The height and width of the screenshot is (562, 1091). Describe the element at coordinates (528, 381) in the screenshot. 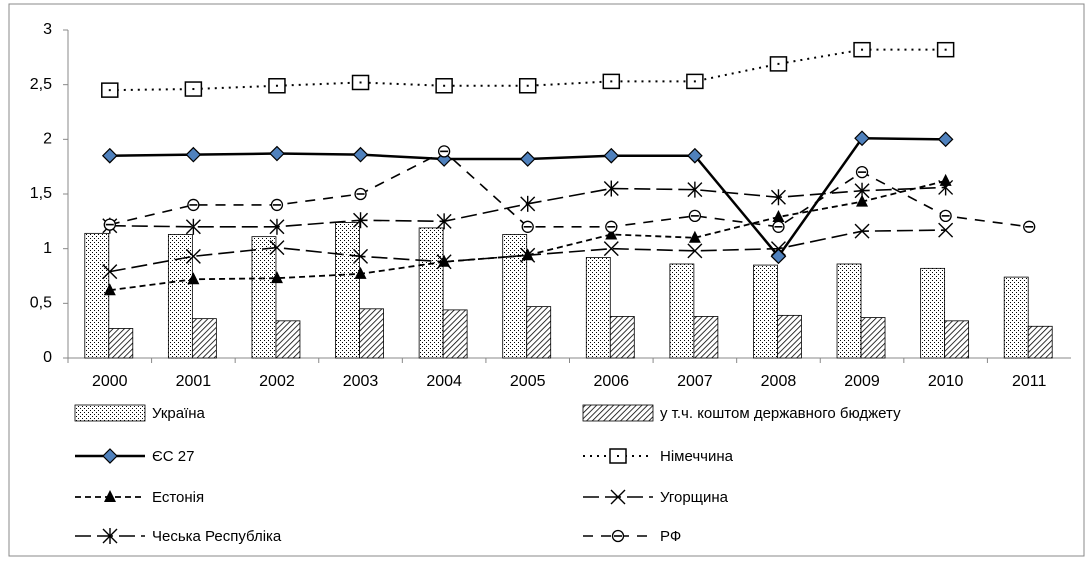

I see `x-tick-label: 2005` at that location.